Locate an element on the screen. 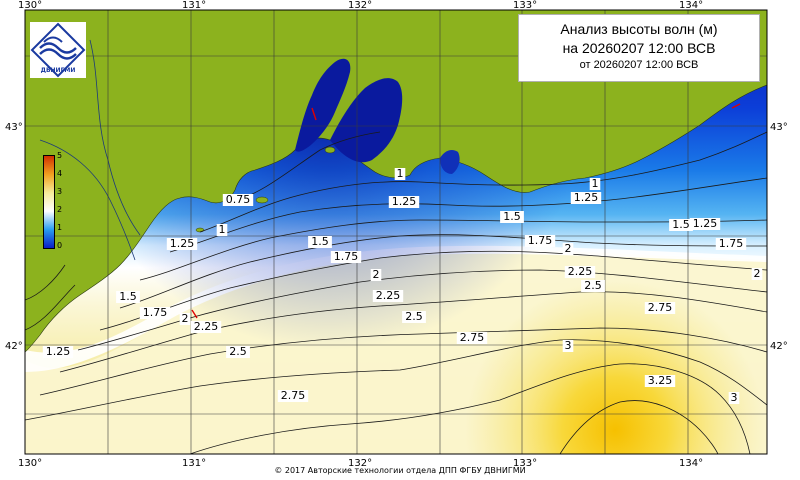  contour-label-text: 3.25 is located at coordinates (660, 380).